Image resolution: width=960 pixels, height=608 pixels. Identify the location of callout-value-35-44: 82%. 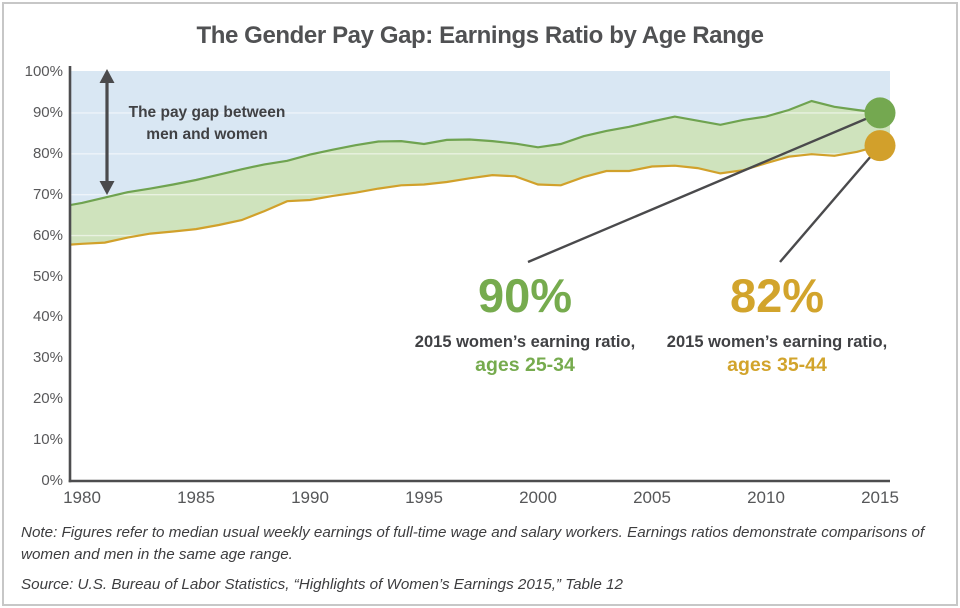
(777, 295).